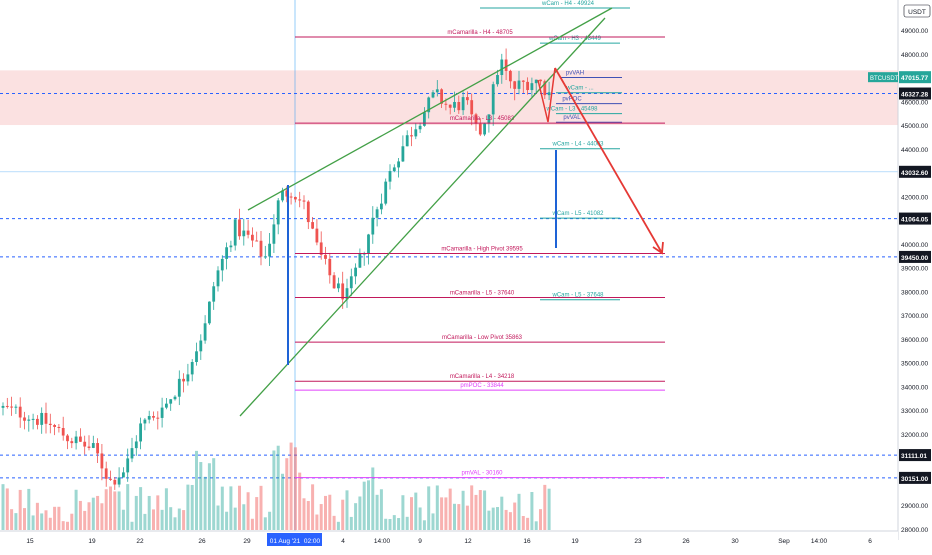  What do you see at coordinates (914, 479) in the screenshot?
I see `price-badge-text: 30151.00` at bounding box center [914, 479].